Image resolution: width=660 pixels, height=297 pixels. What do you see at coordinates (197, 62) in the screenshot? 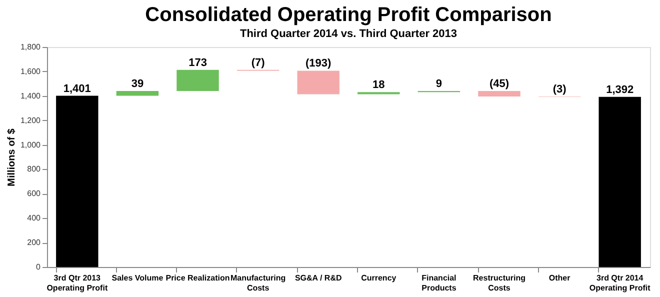
I see `data-label: 173` at bounding box center [197, 62].